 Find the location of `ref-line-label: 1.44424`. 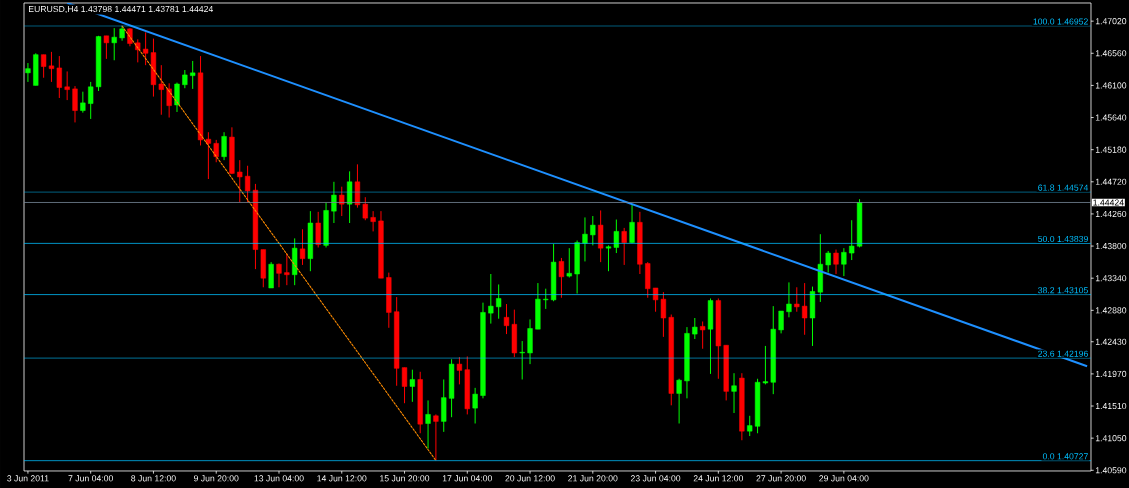

ref-line-label: 1.44424 is located at coordinates (1108, 202).